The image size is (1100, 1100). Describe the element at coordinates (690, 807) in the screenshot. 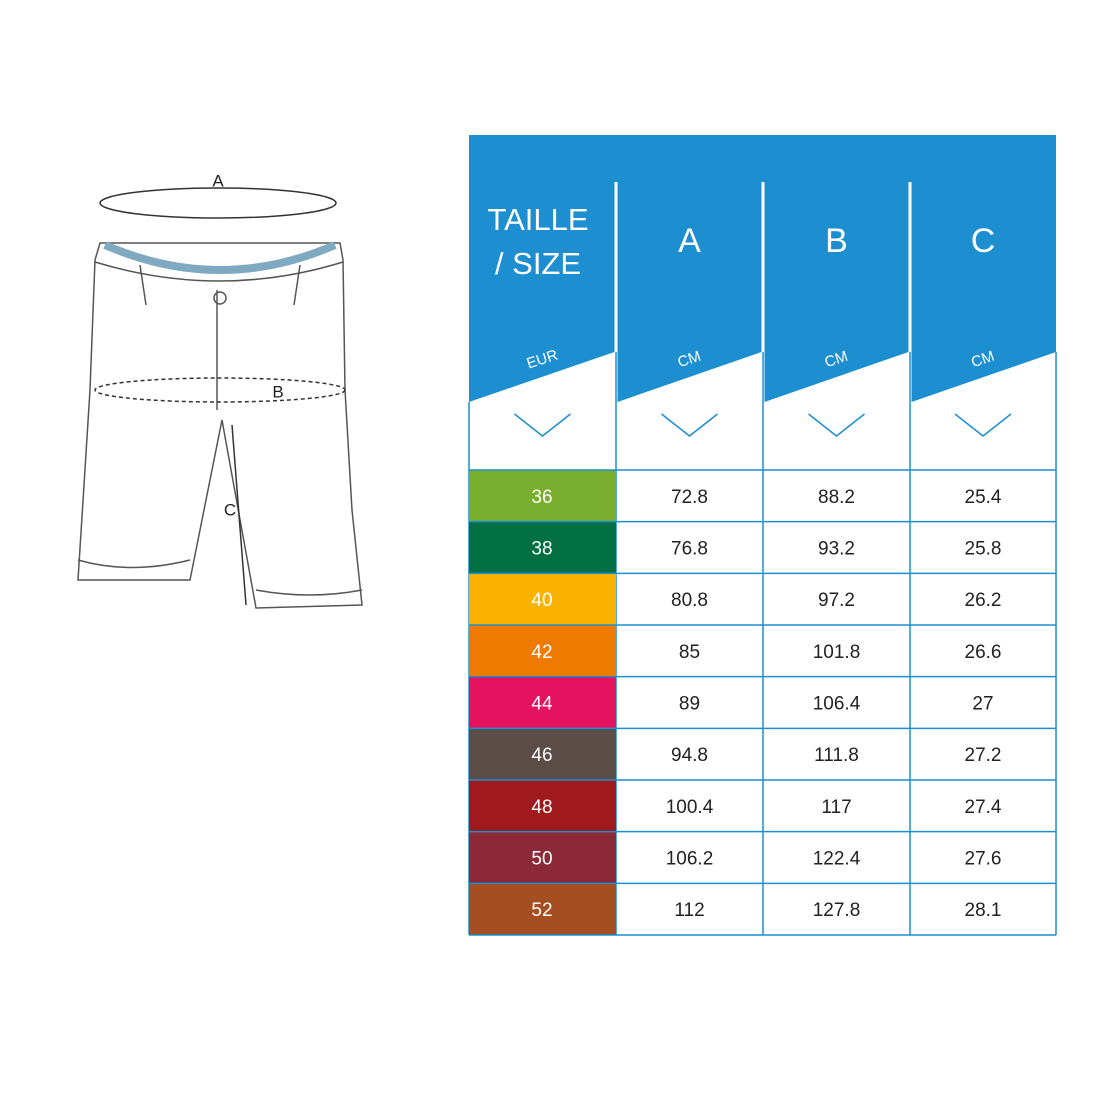

I see `measure-value: 100.4` at that location.